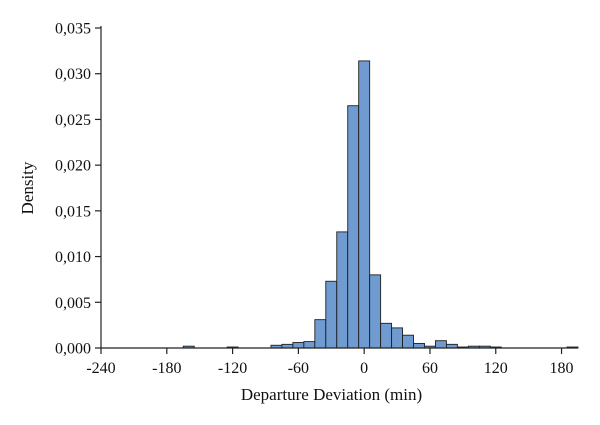 This screenshot has width=600, height=425. Describe the element at coordinates (73, 349) in the screenshot. I see `y-tick-label: 0,000` at that location.